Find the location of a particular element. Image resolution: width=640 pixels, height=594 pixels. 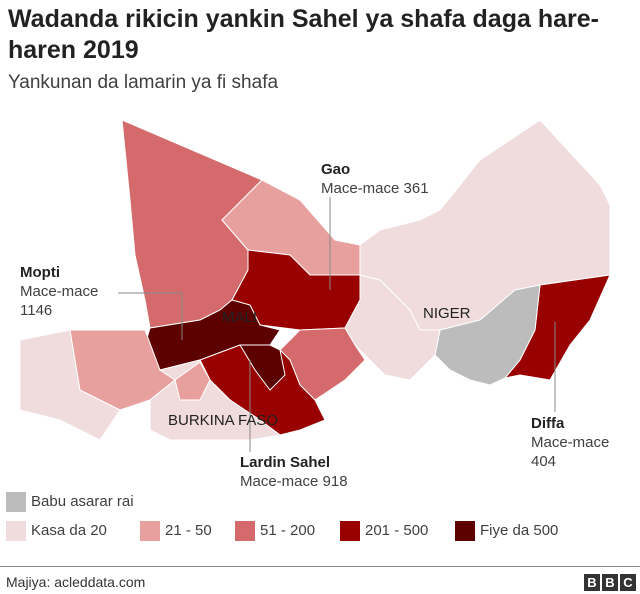

legend-label: Kasa da 20 is located at coordinates (69, 530).